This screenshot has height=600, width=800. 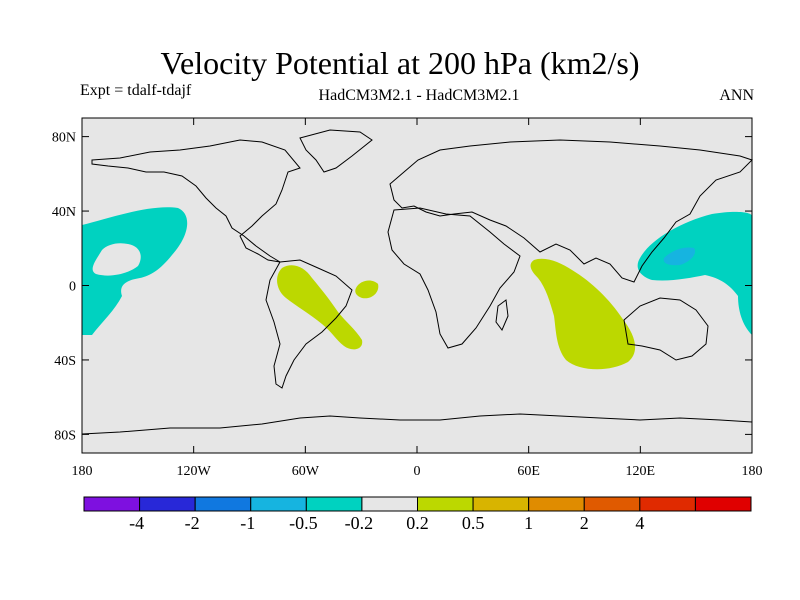 I want to click on negative-core-west-pacific, so click(x=679, y=256).